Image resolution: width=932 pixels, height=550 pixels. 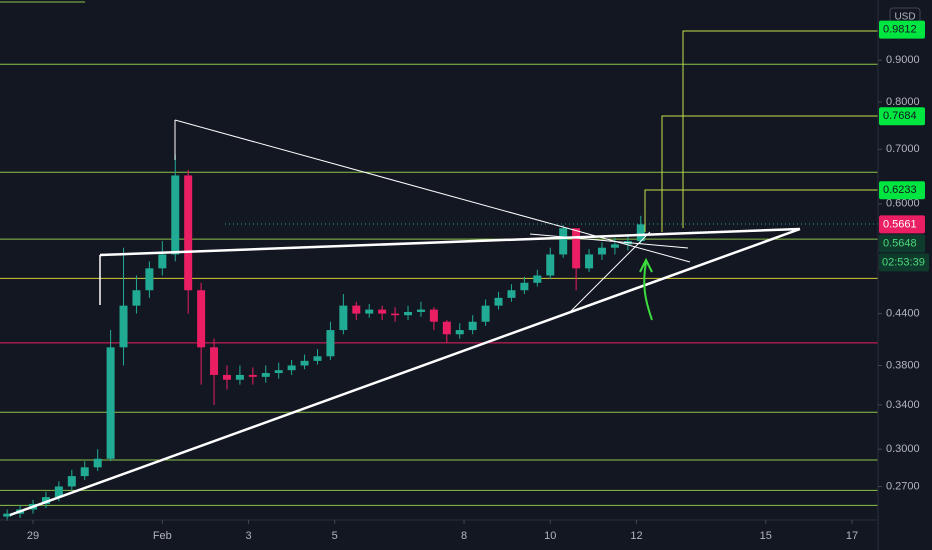 I want to click on arrow, so click(x=646, y=289).